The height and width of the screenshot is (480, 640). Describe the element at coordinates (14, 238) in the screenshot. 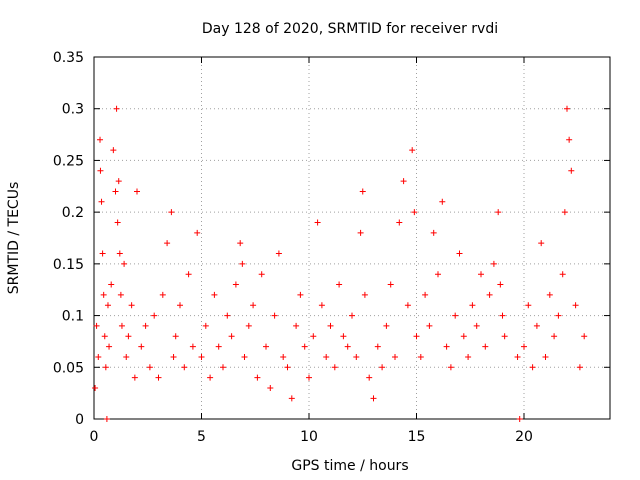

I see `y-axis-label: SRMTID / TECUs` at that location.